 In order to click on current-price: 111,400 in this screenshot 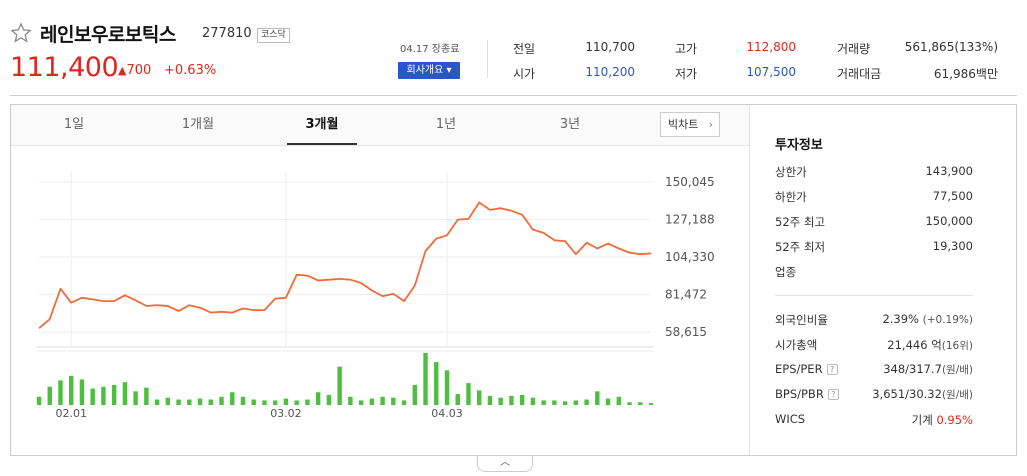, I will do `click(64, 67)`.